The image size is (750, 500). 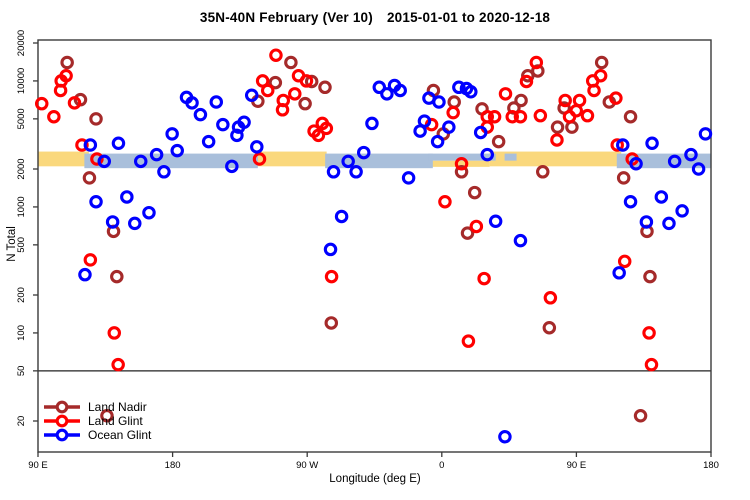 I want to click on band-yellow, so click(x=290, y=159).